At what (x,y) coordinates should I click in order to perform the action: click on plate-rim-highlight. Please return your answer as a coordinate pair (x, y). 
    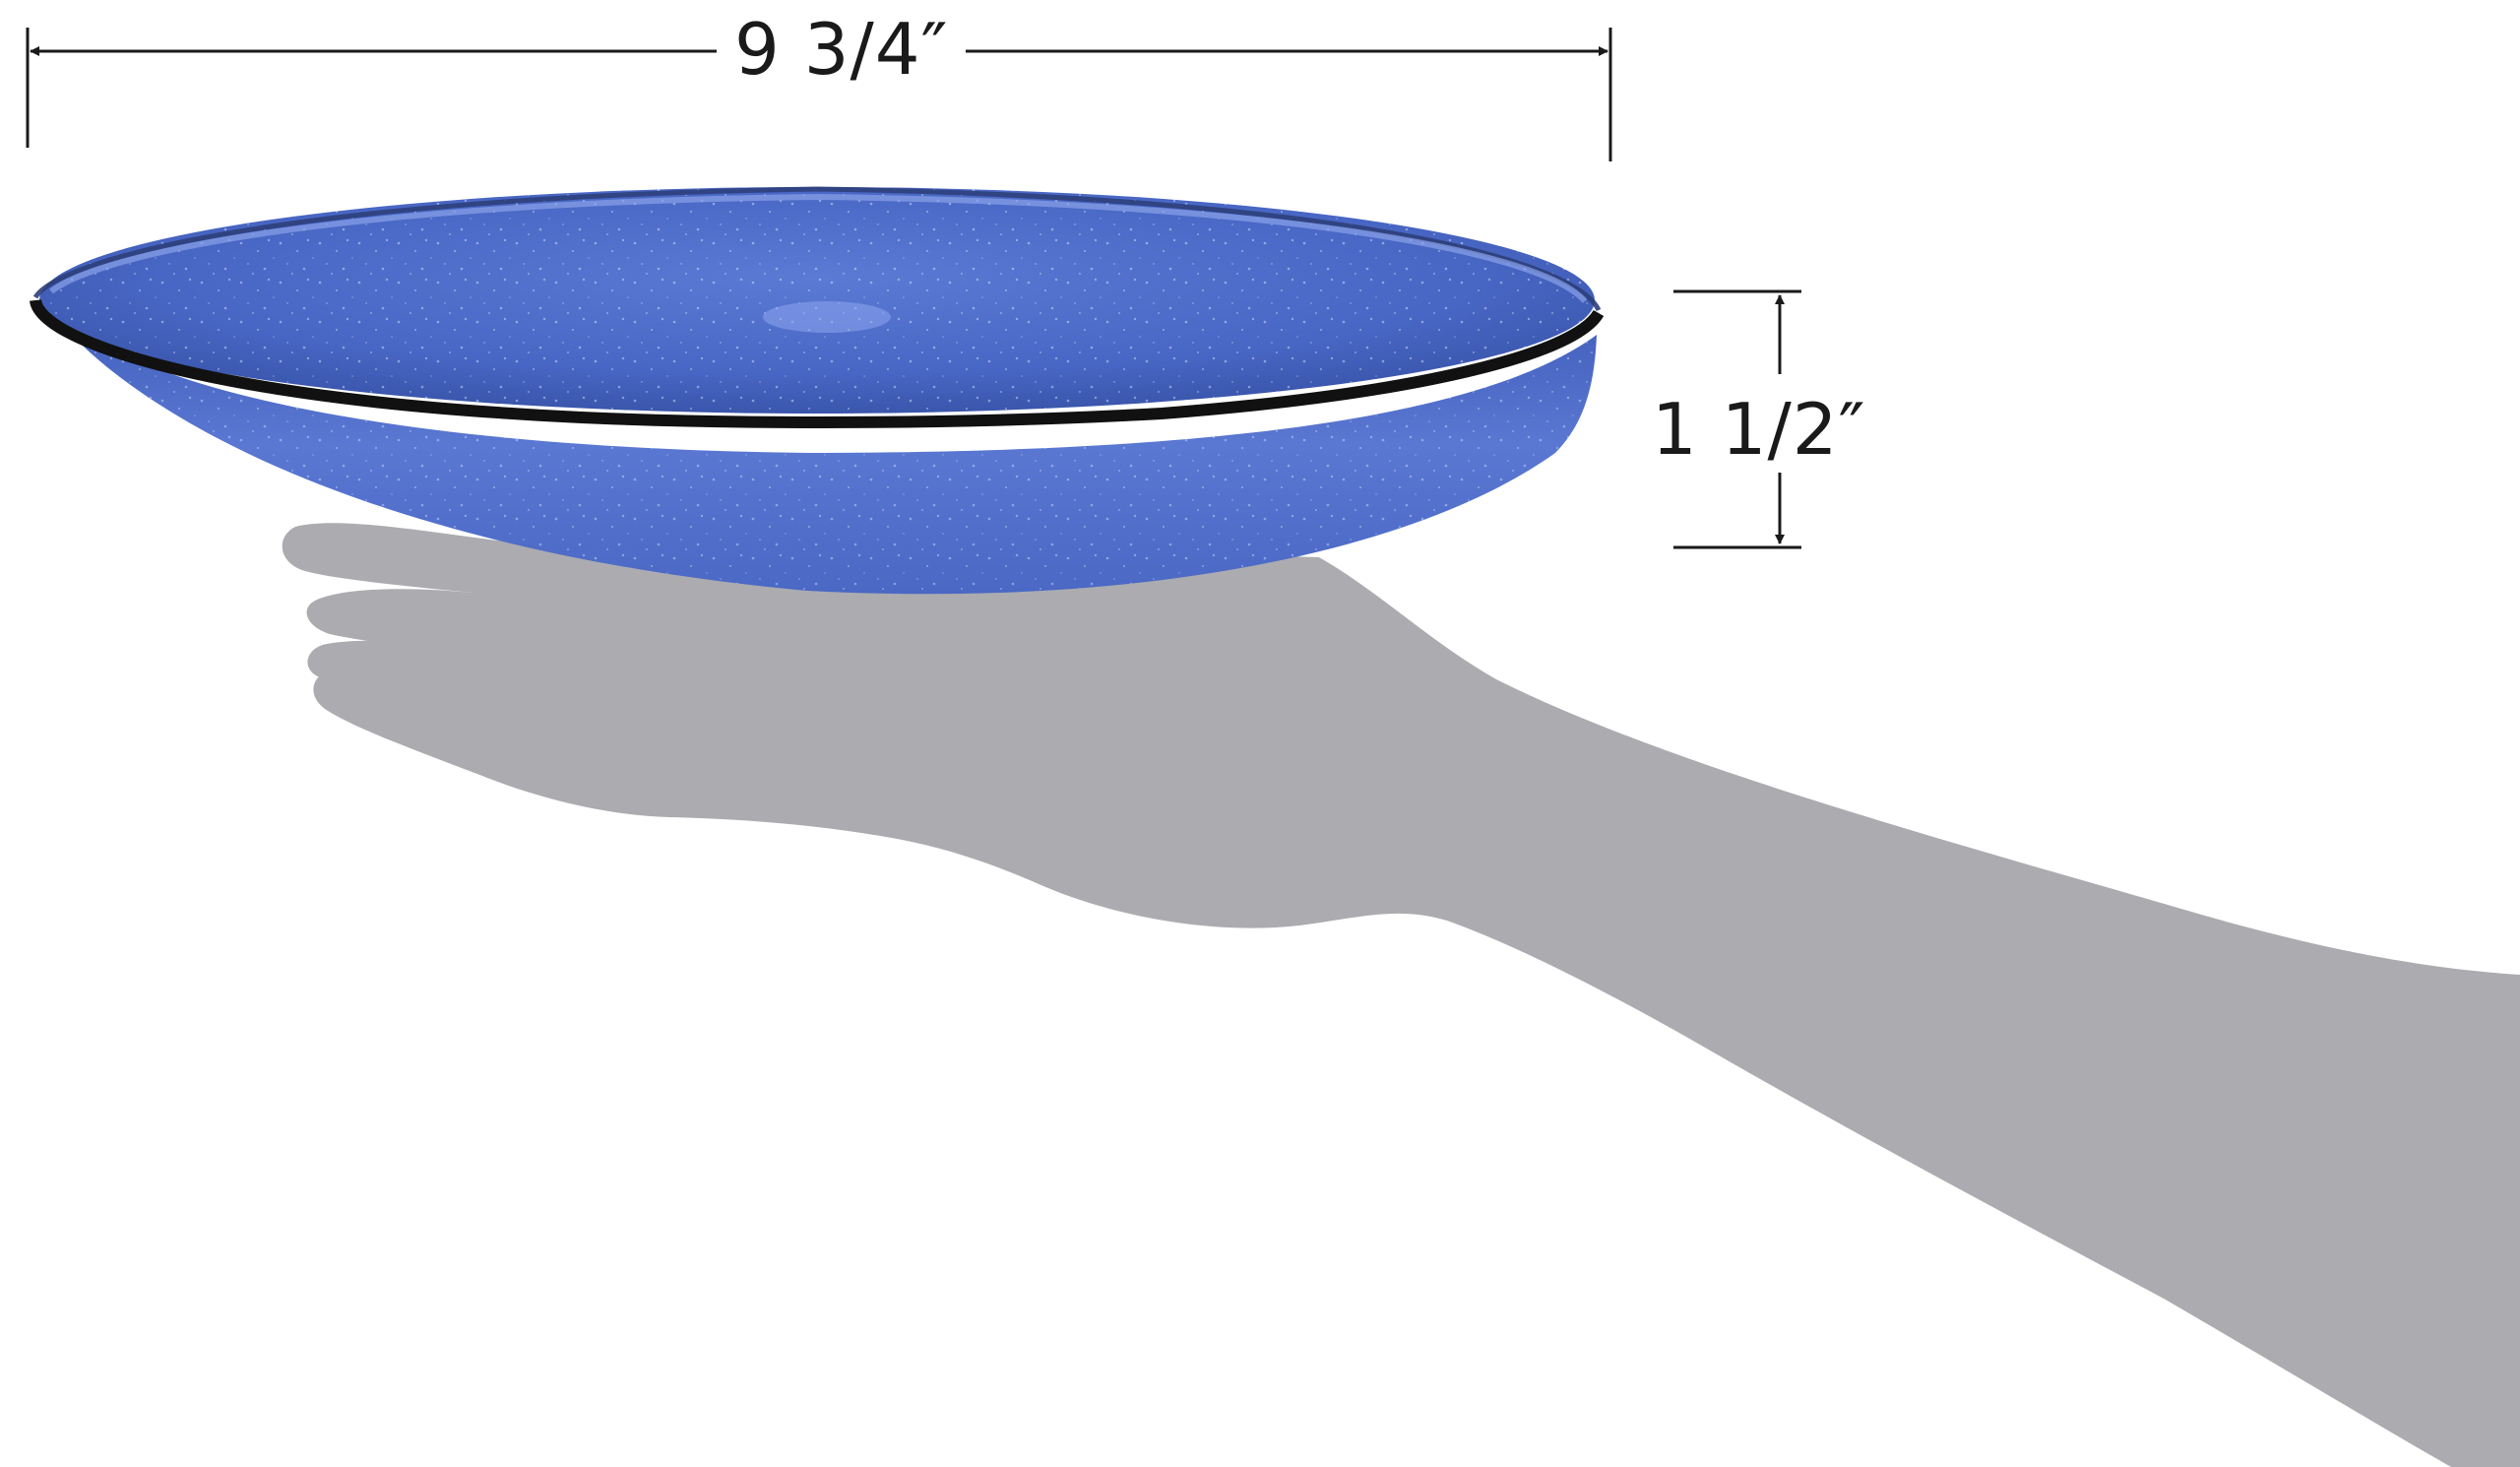
    Looking at the image, I should click on (818, 248).